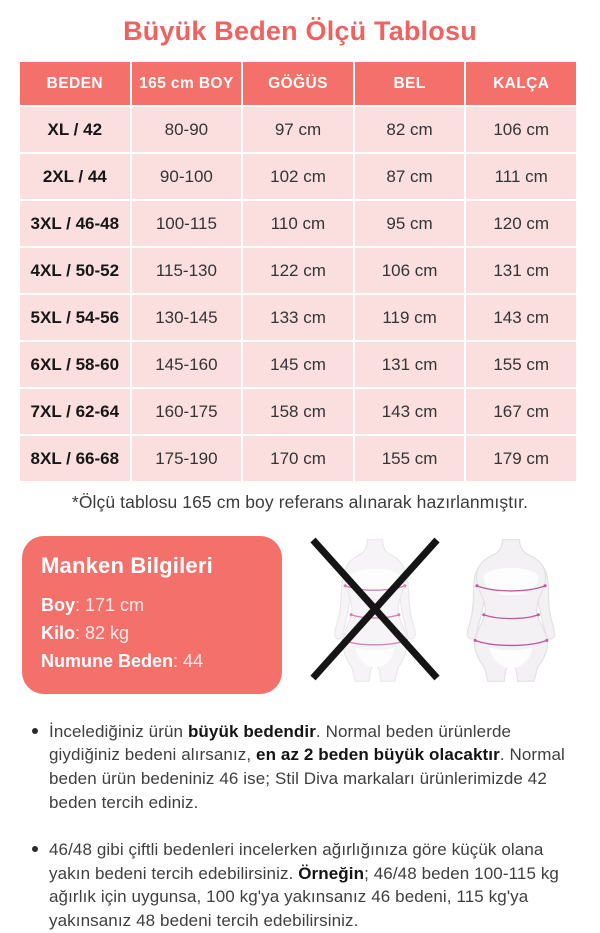  Describe the element at coordinates (409, 83) in the screenshot. I see `column-header: BEL` at that location.